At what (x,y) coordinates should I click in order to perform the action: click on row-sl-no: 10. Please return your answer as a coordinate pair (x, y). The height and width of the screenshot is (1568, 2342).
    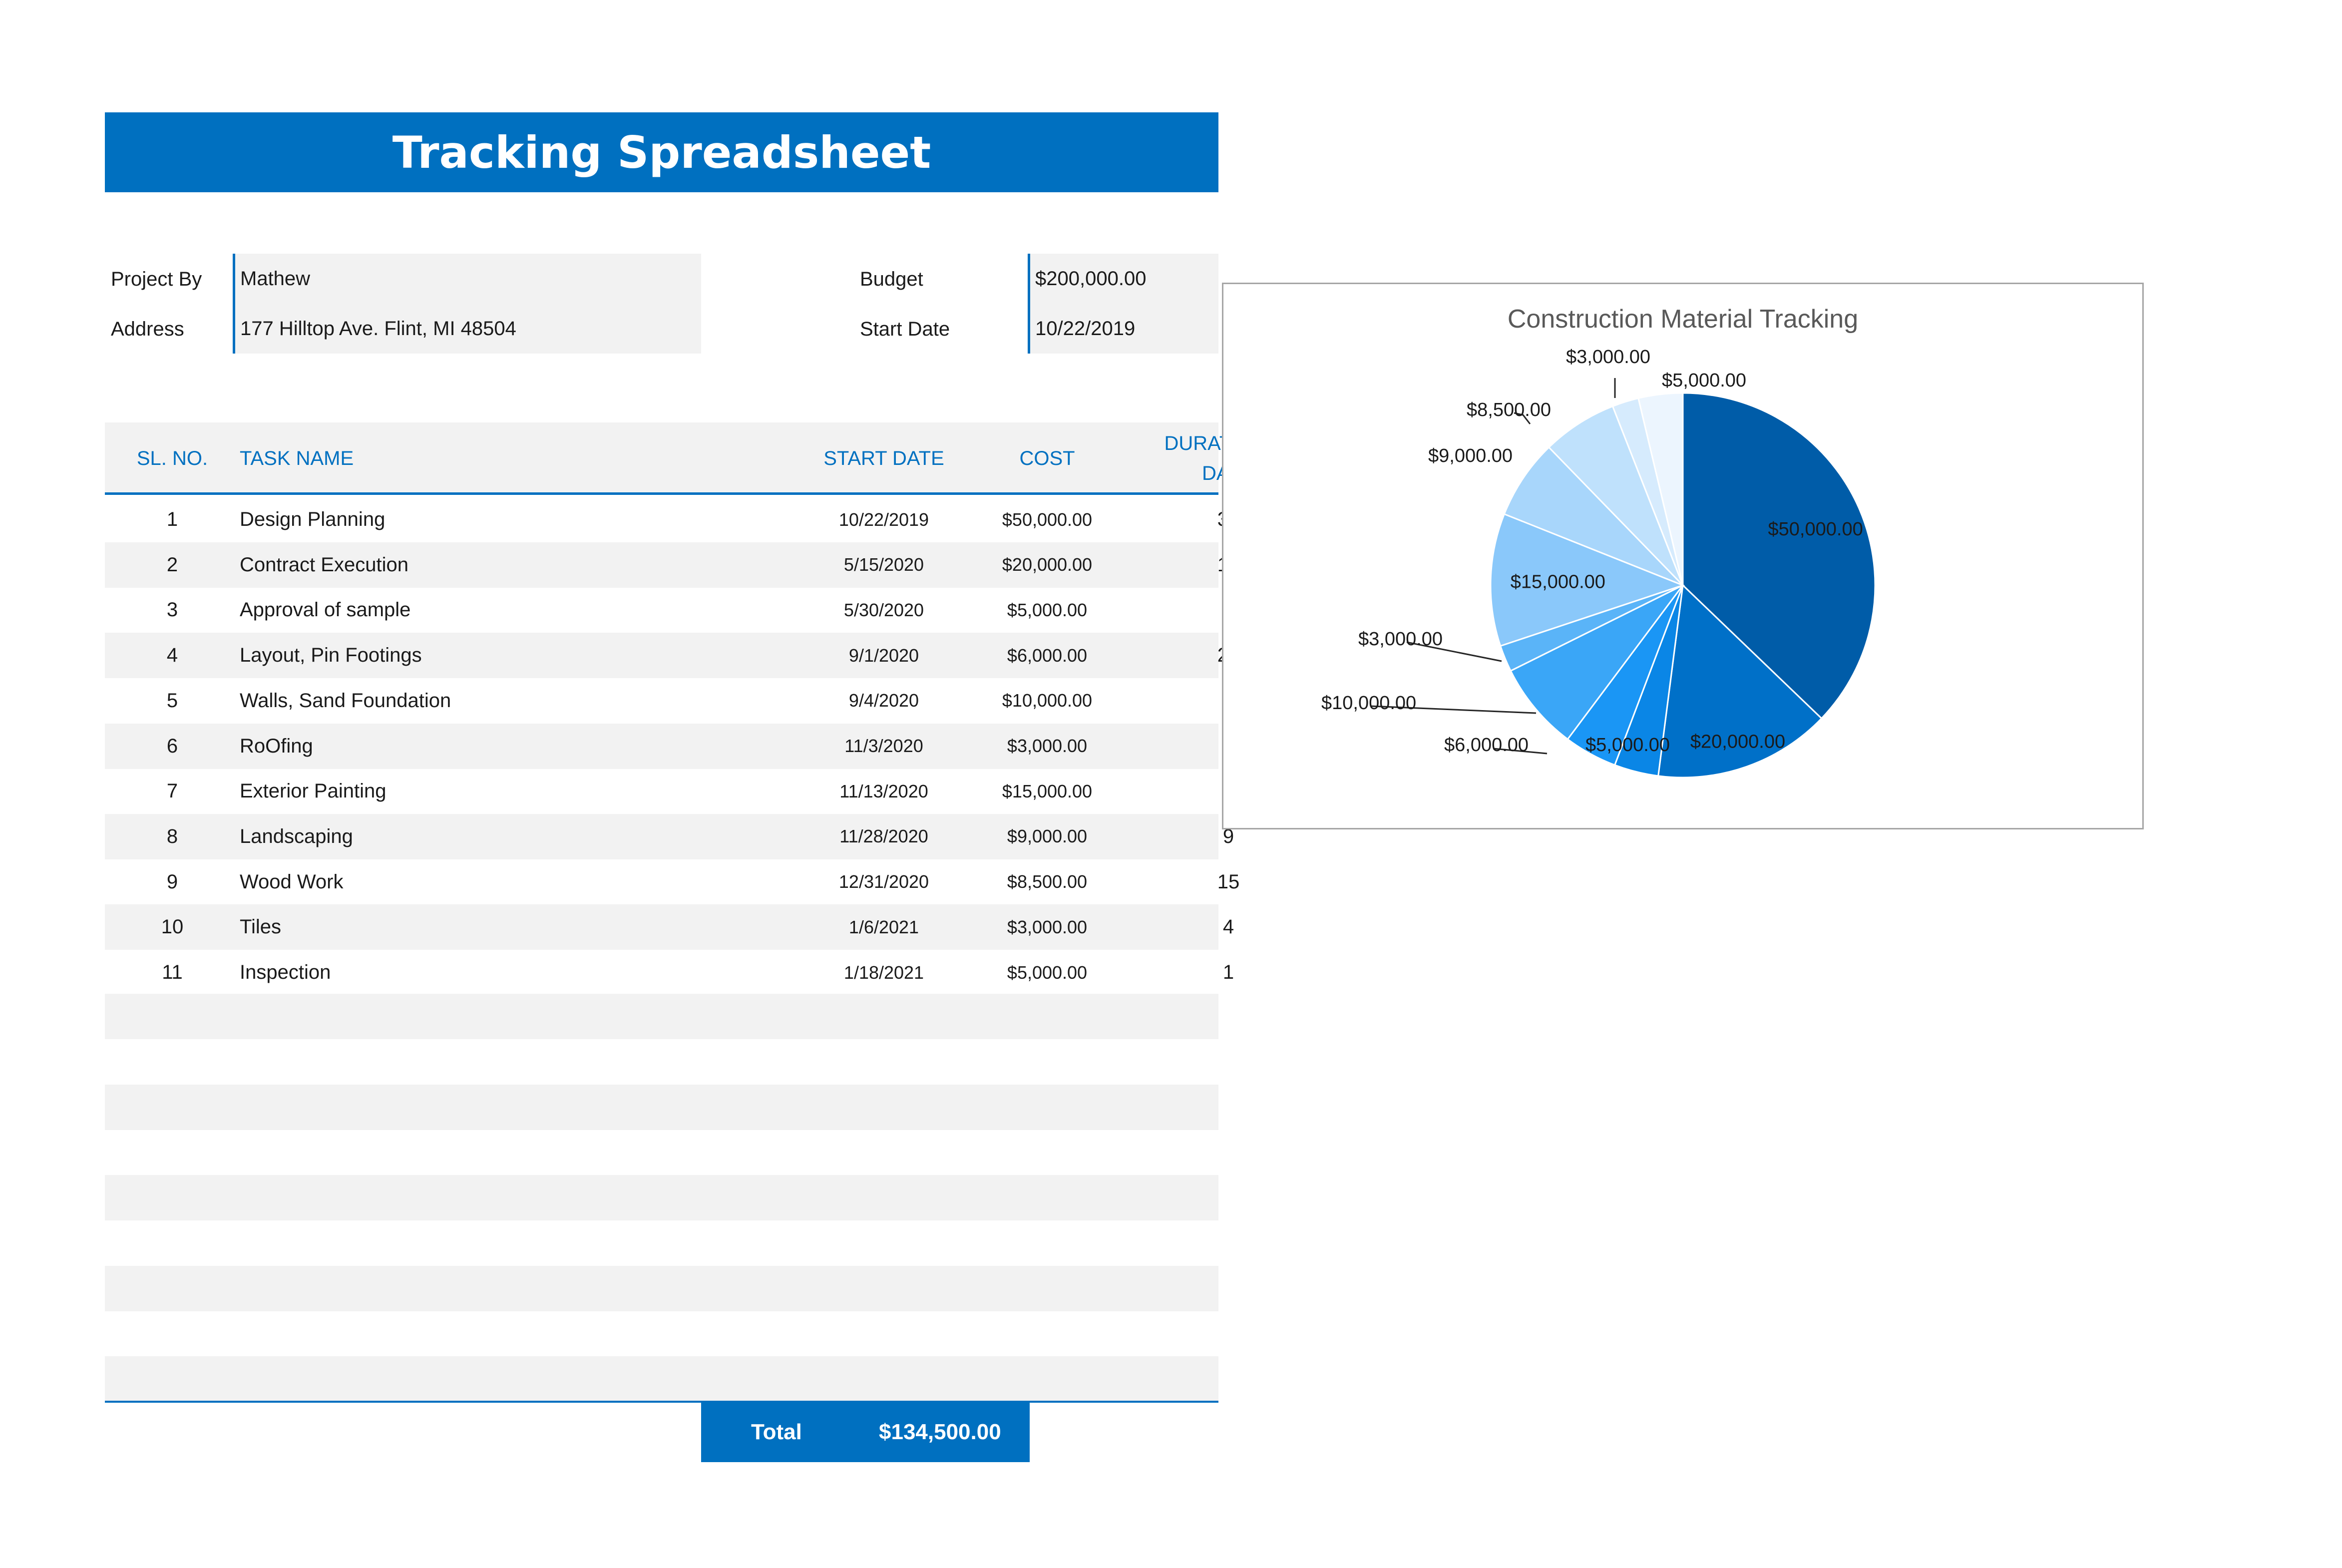
    Looking at the image, I should click on (172, 927).